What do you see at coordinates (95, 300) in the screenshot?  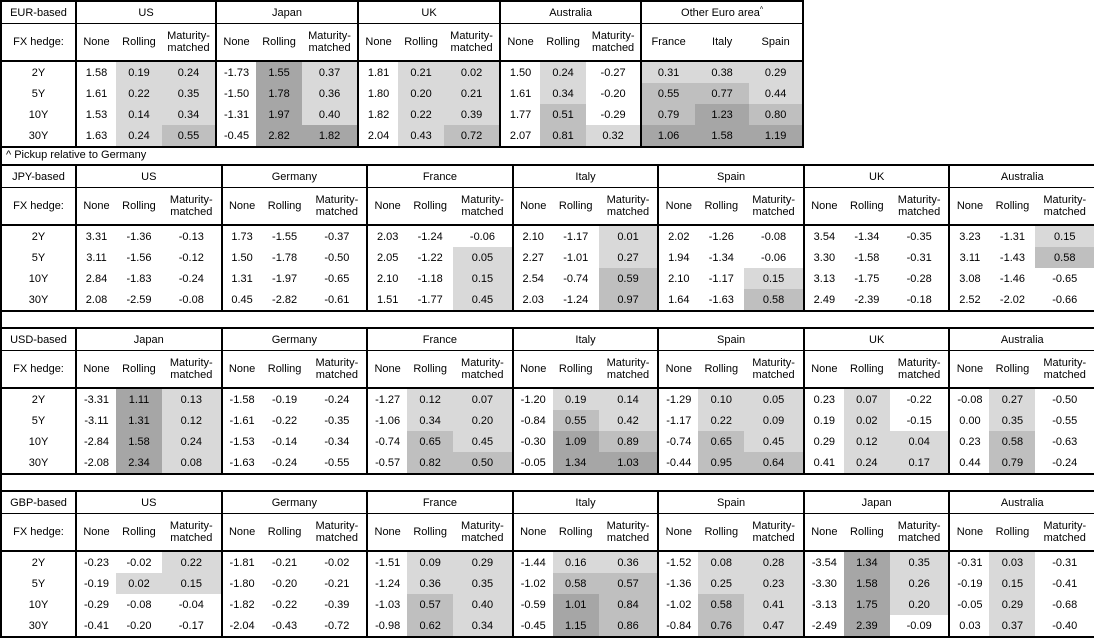 I see `value-cell: 2.08` at bounding box center [95, 300].